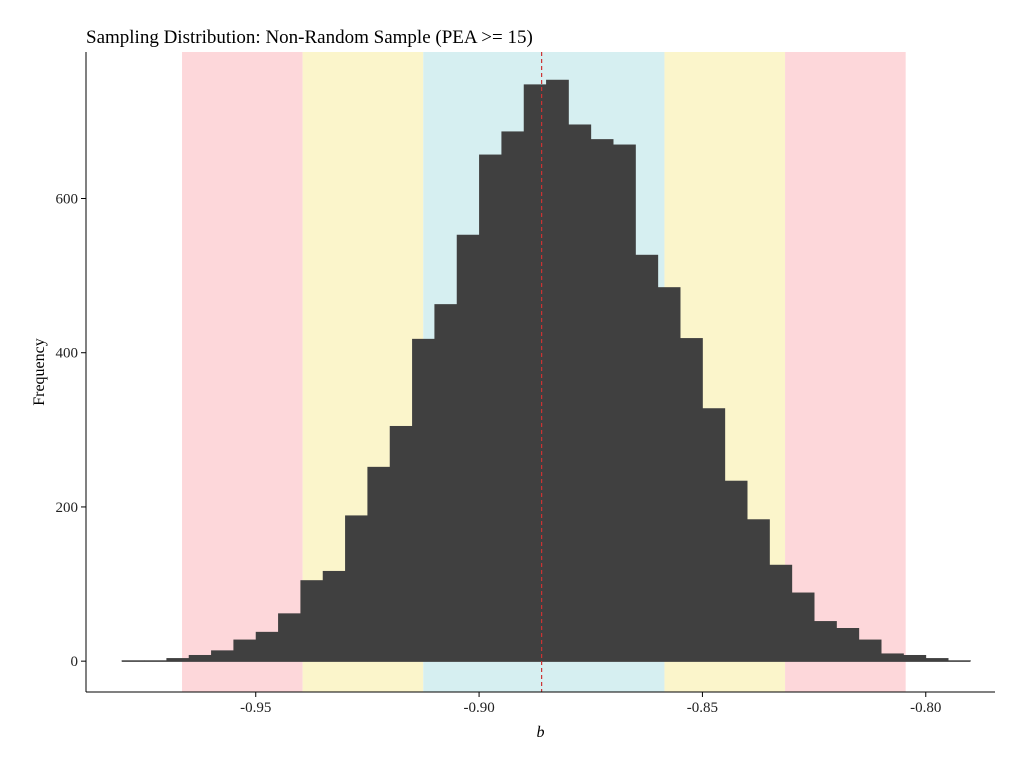 Image resolution: width=1024 pixels, height=768 pixels. Describe the element at coordinates (590, 704) in the screenshot. I see `x-axis-ticks: -0.95 -0.90 -0.85 -0.80` at that location.